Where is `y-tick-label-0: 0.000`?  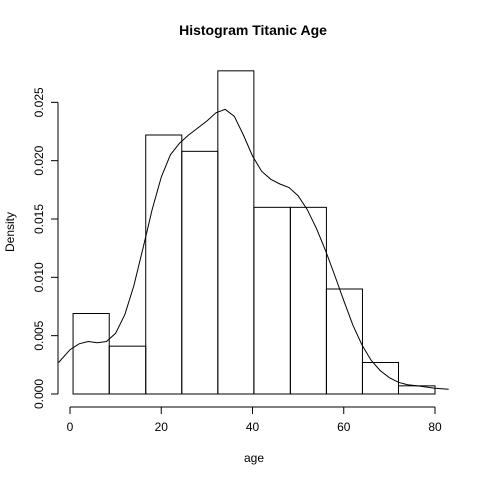
y-tick-label-0: 0.000 is located at coordinates (39, 394).